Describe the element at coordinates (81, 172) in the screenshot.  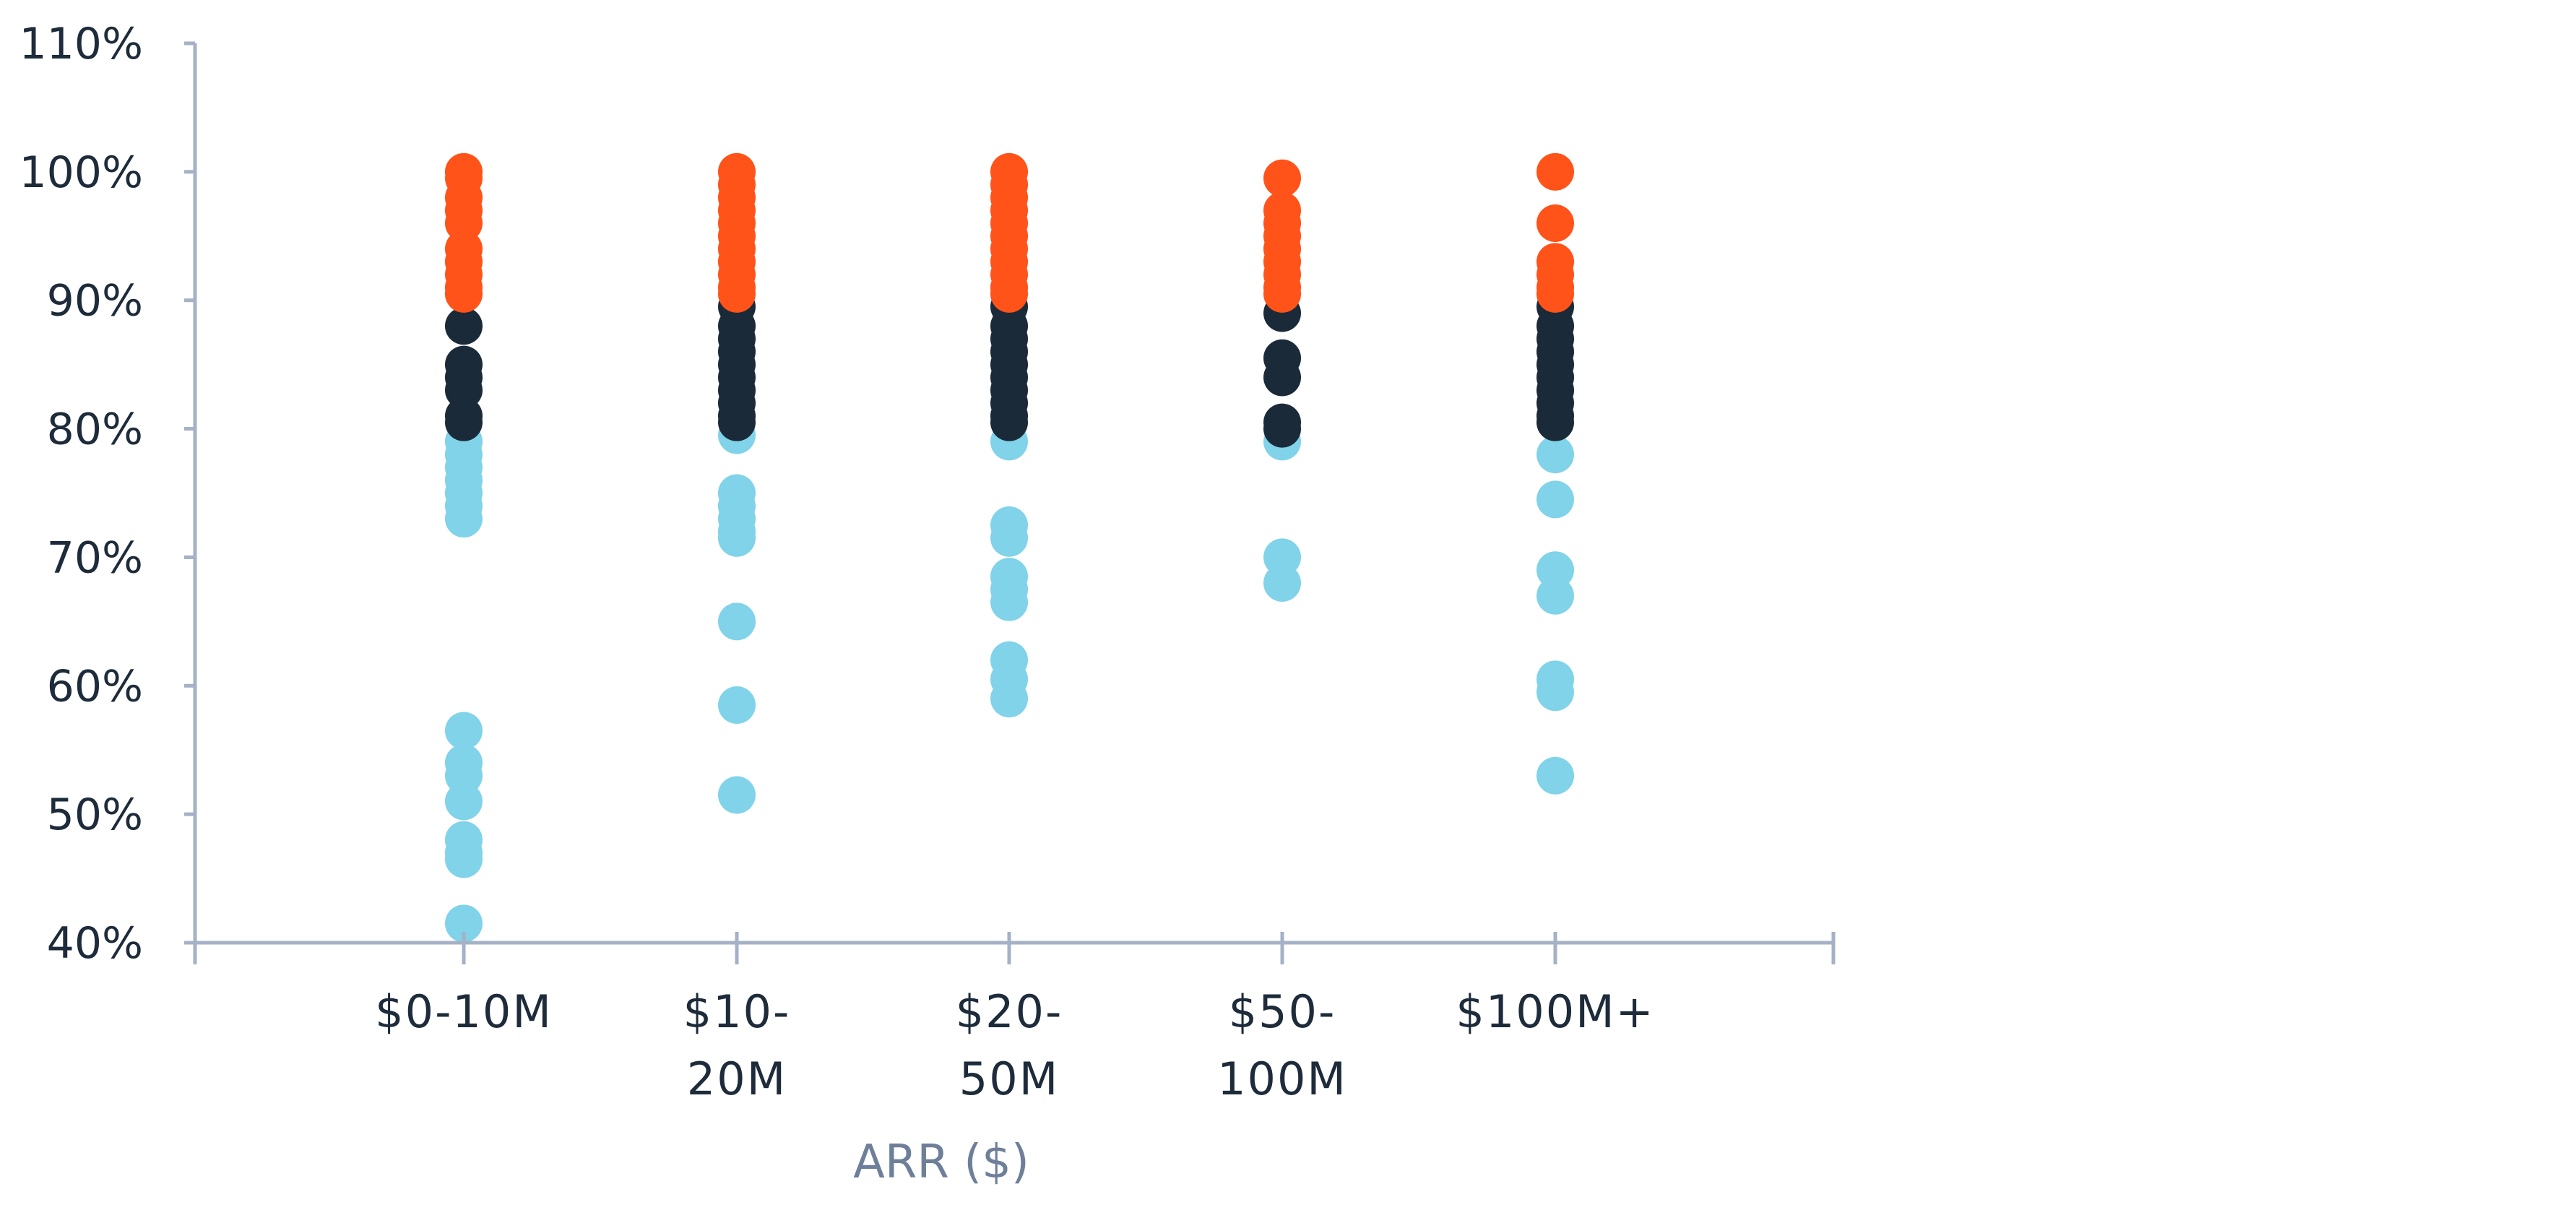
I see `y-tick-label: 100%` at that location.